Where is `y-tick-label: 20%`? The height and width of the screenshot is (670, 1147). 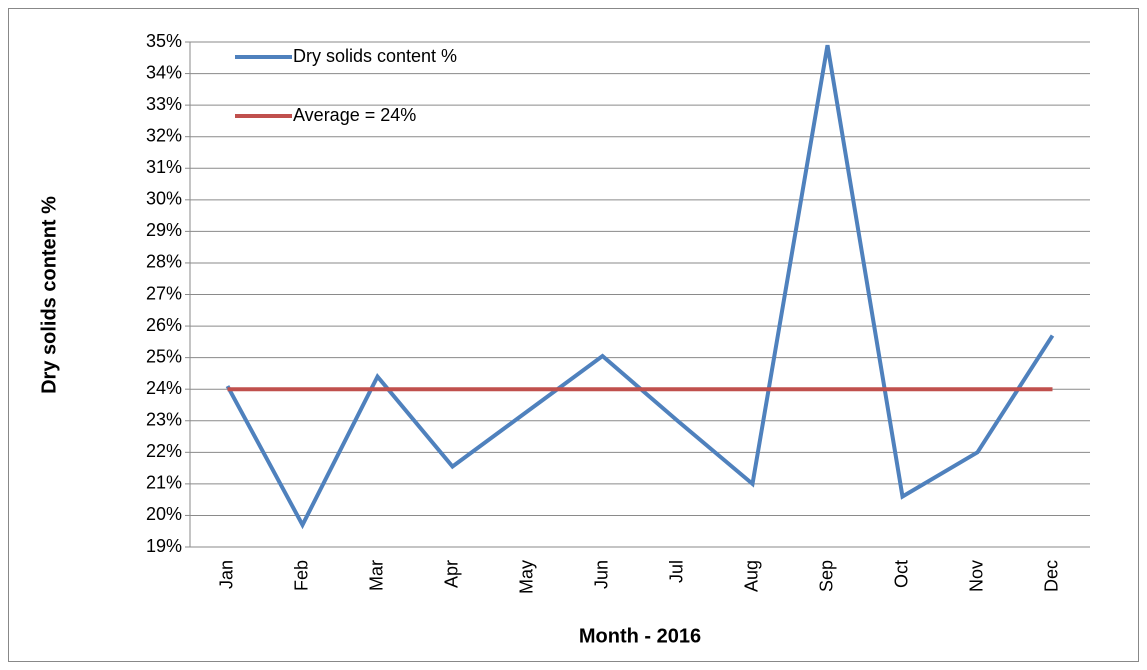 y-tick-label: 20% is located at coordinates (164, 514).